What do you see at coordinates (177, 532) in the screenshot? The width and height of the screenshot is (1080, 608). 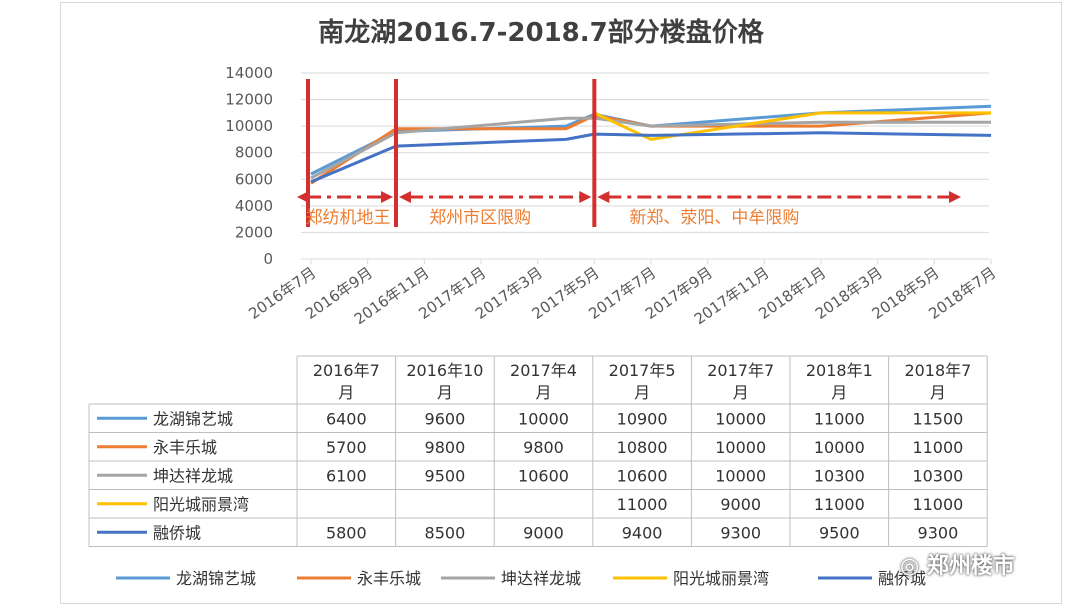 I see `row-name: 融侨城` at bounding box center [177, 532].